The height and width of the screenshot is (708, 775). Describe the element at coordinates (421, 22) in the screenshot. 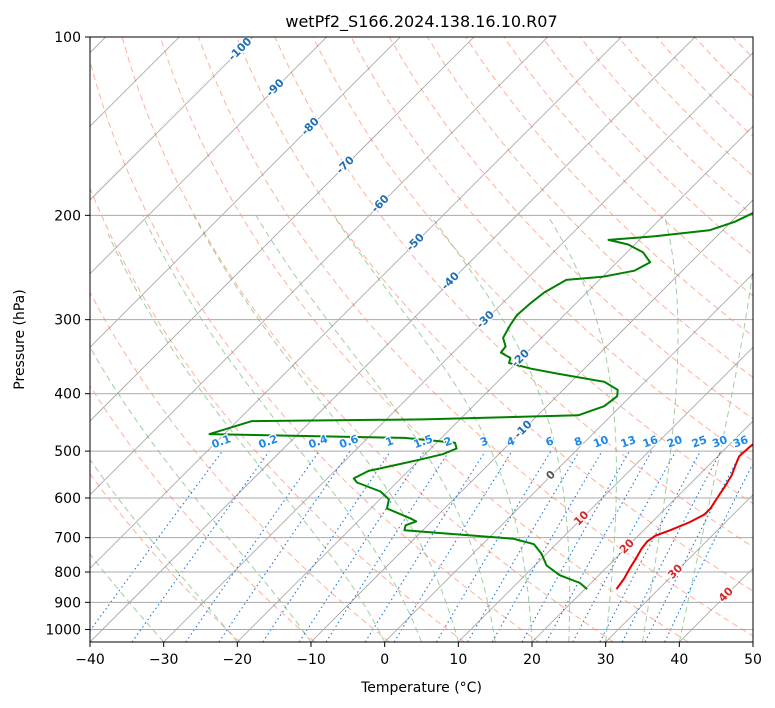

I see `chart-title: wetPf2_S166.2024.138.16.10.R07` at that location.